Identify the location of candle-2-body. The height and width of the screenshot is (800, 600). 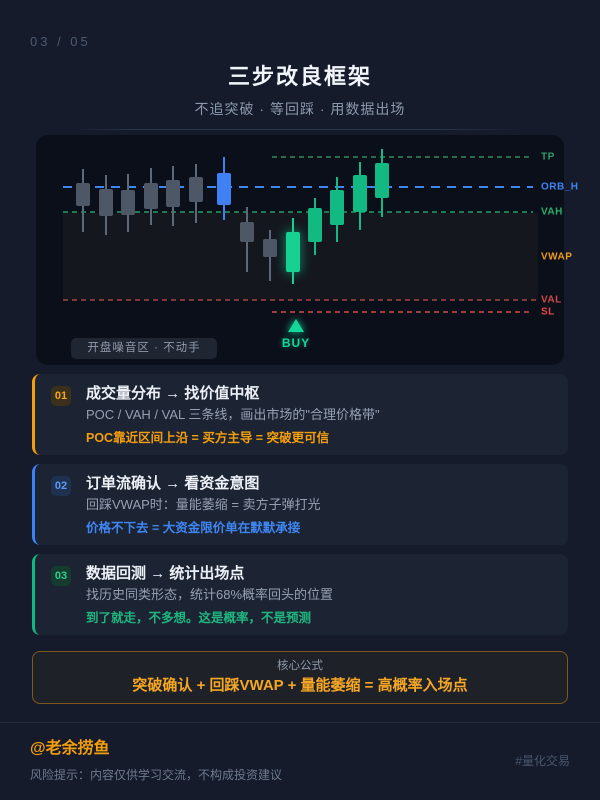
(106, 202).